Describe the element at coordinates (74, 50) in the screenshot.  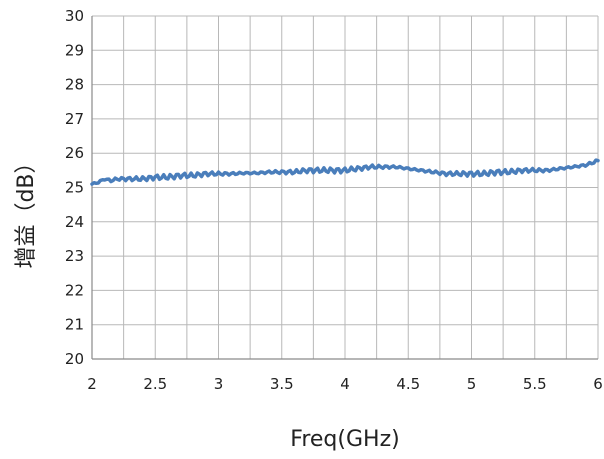
I see `y-tick-label: 29` at that location.